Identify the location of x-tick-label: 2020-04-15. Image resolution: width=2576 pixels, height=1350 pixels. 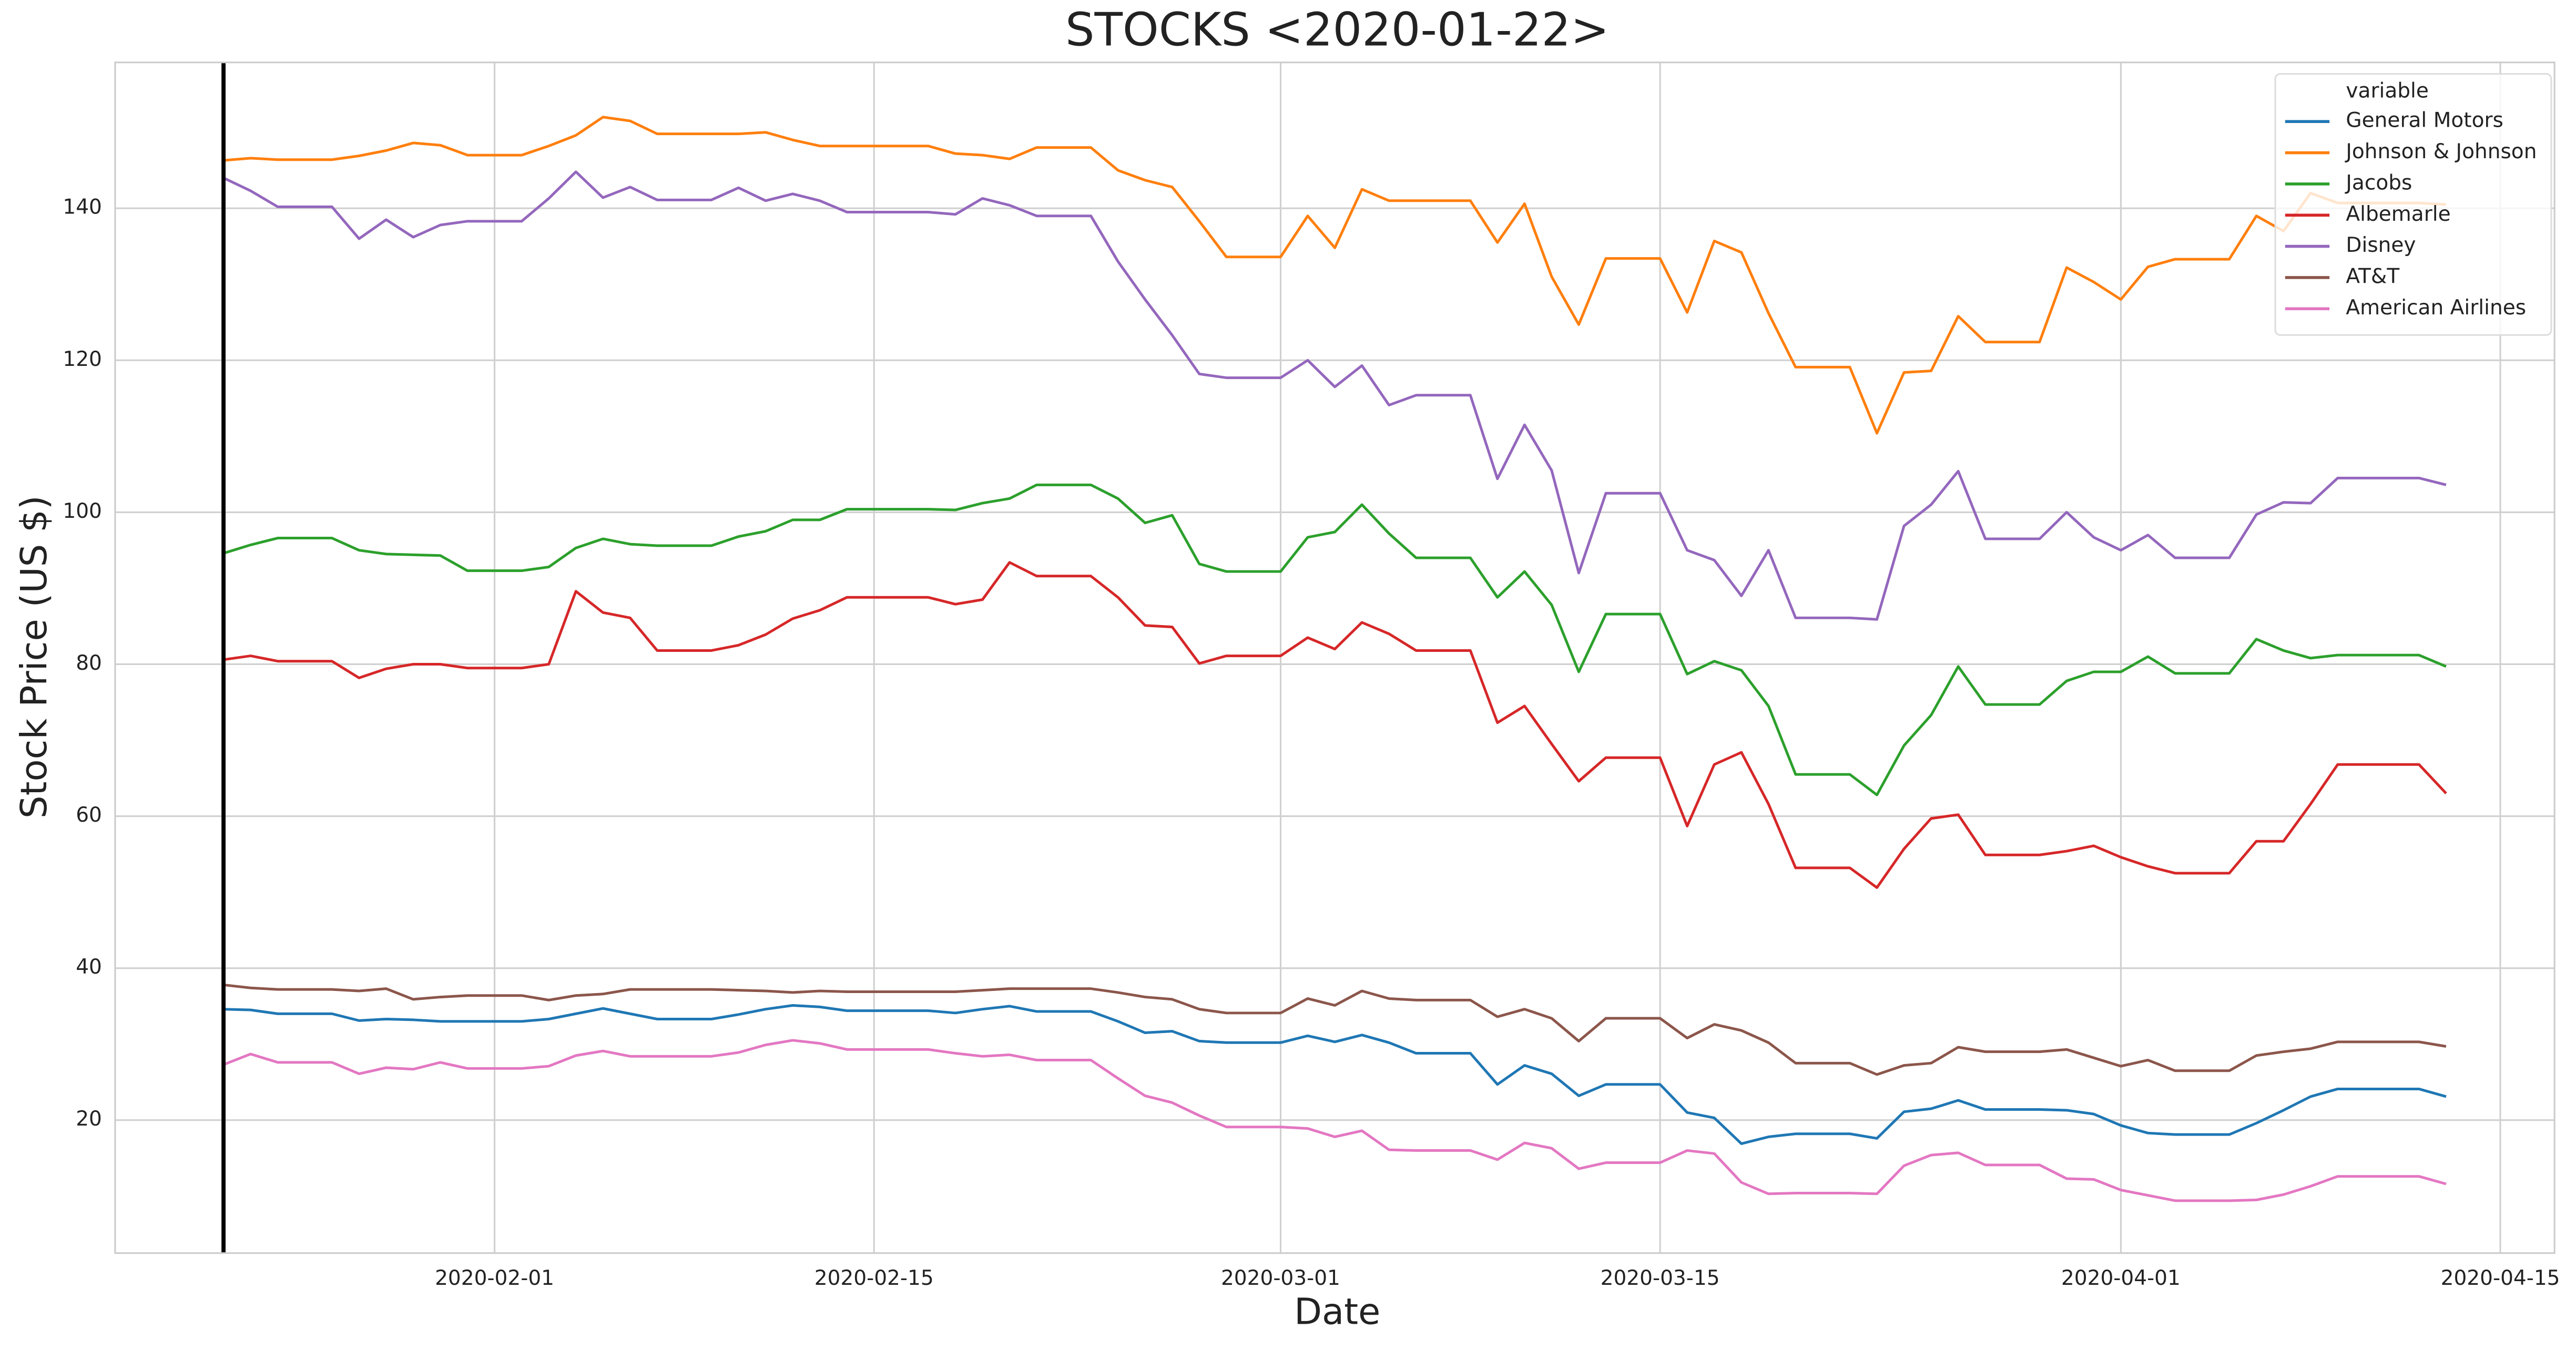
(2500, 1278).